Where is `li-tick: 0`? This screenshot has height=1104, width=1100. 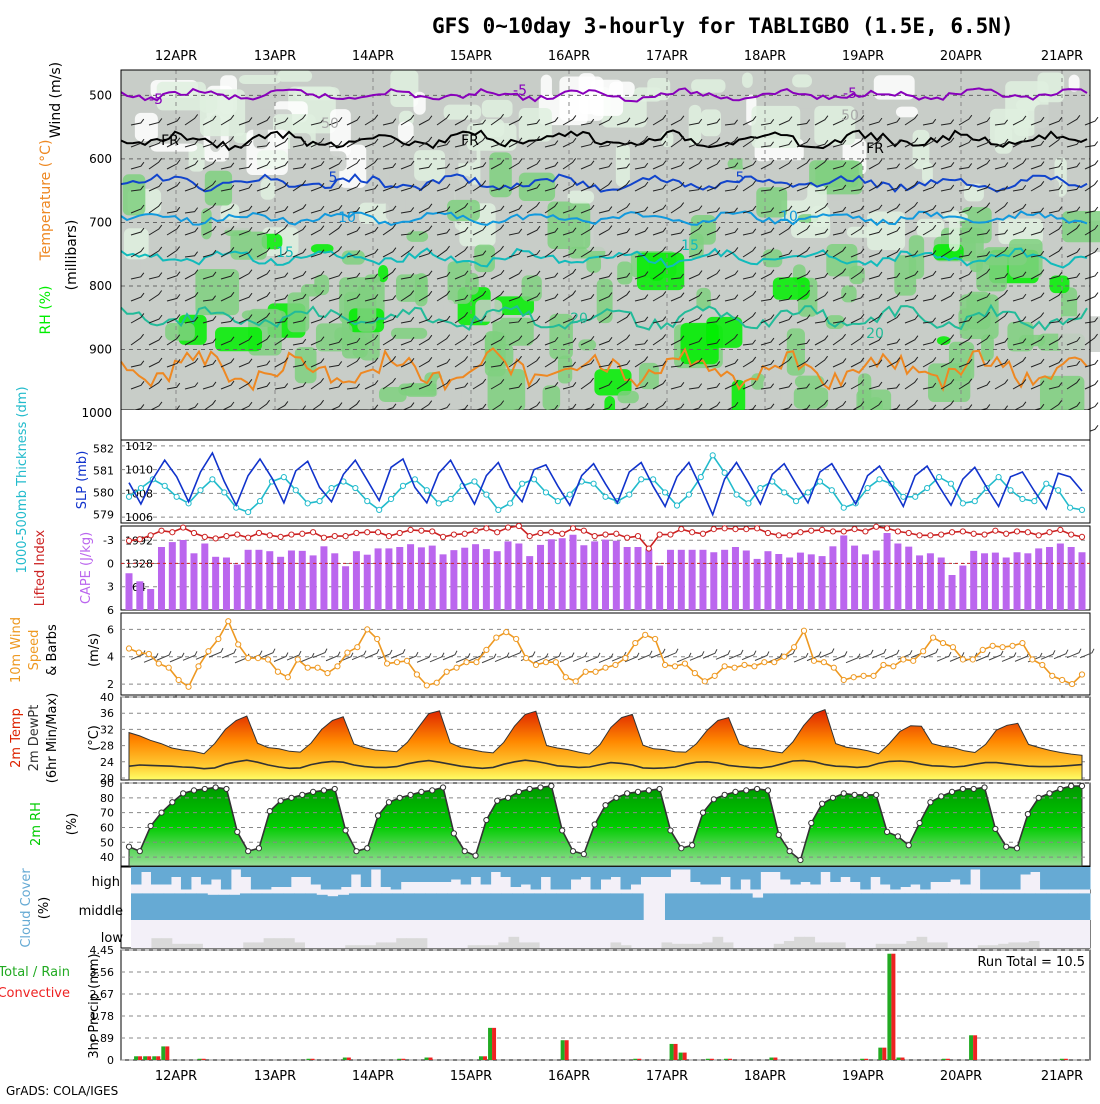 li-tick: 0 is located at coordinates (110, 563).